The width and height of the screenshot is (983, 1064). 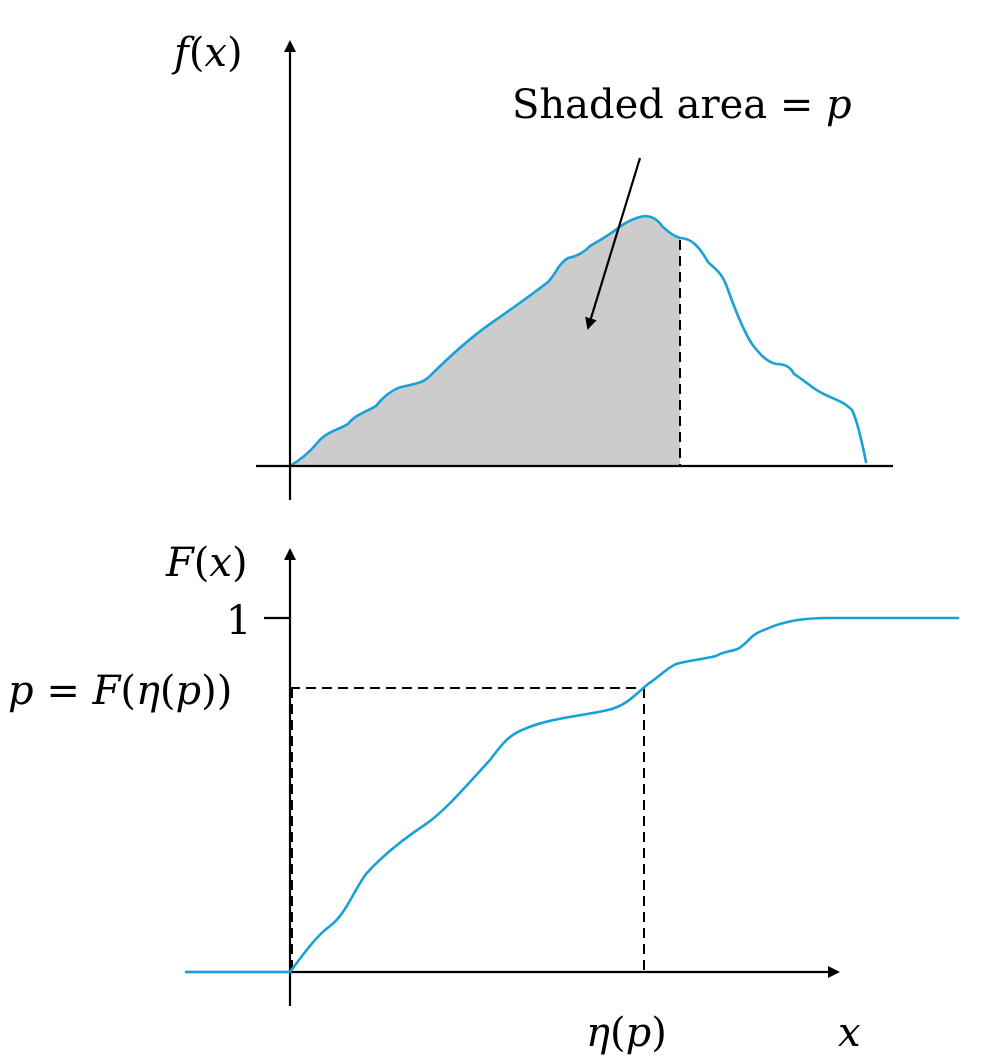 What do you see at coordinates (613, 243) in the screenshot?
I see `annotation-arrow` at bounding box center [613, 243].